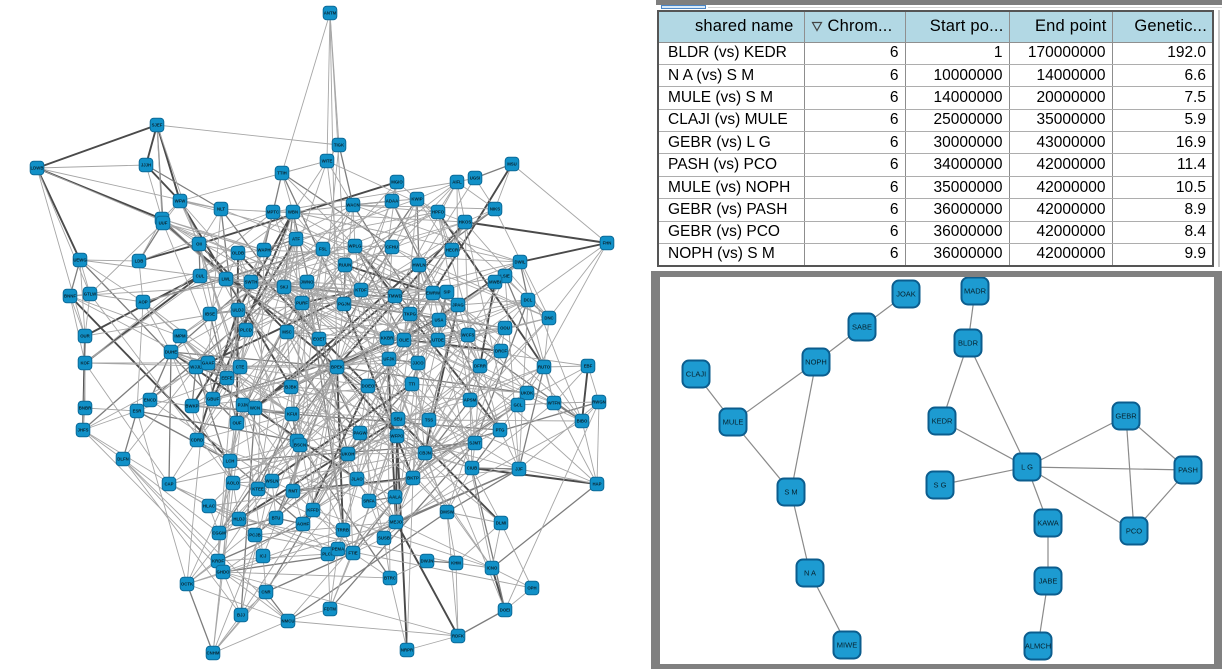 The image size is (1222, 669). I want to click on svg-text: DUHE, so click(171, 352).